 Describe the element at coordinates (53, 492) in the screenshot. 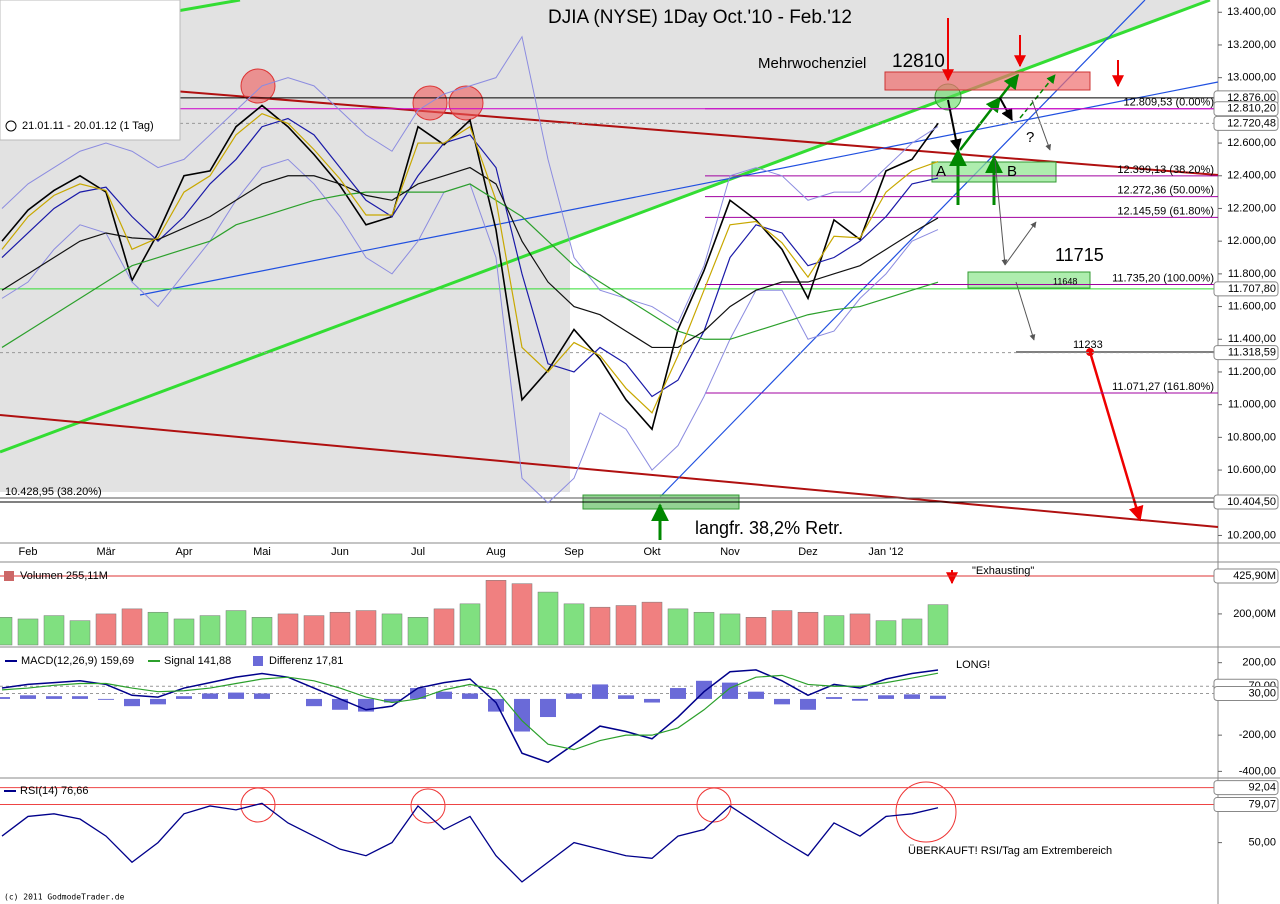

I see `retracement-label: 10.428,95 (38.20%)` at that location.